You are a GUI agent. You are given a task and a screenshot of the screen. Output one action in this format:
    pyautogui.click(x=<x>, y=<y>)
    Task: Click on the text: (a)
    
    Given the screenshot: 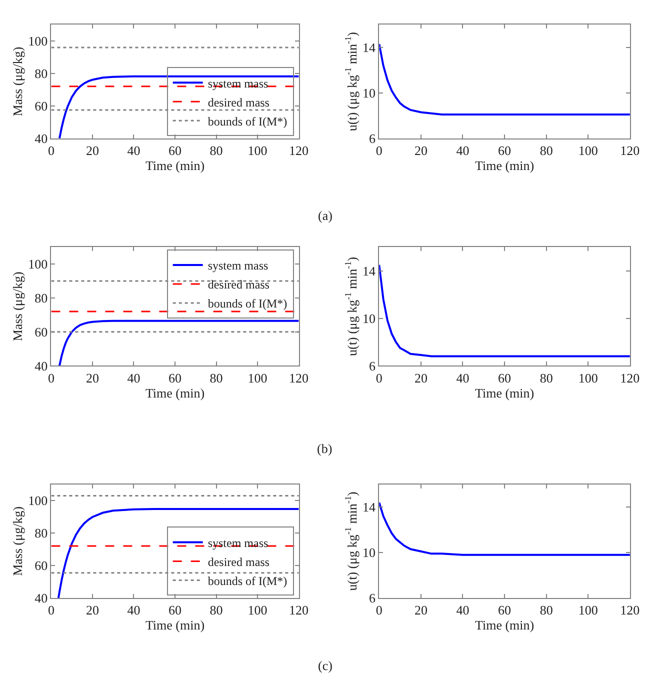 What is the action you would take?
    pyautogui.click(x=325, y=215)
    